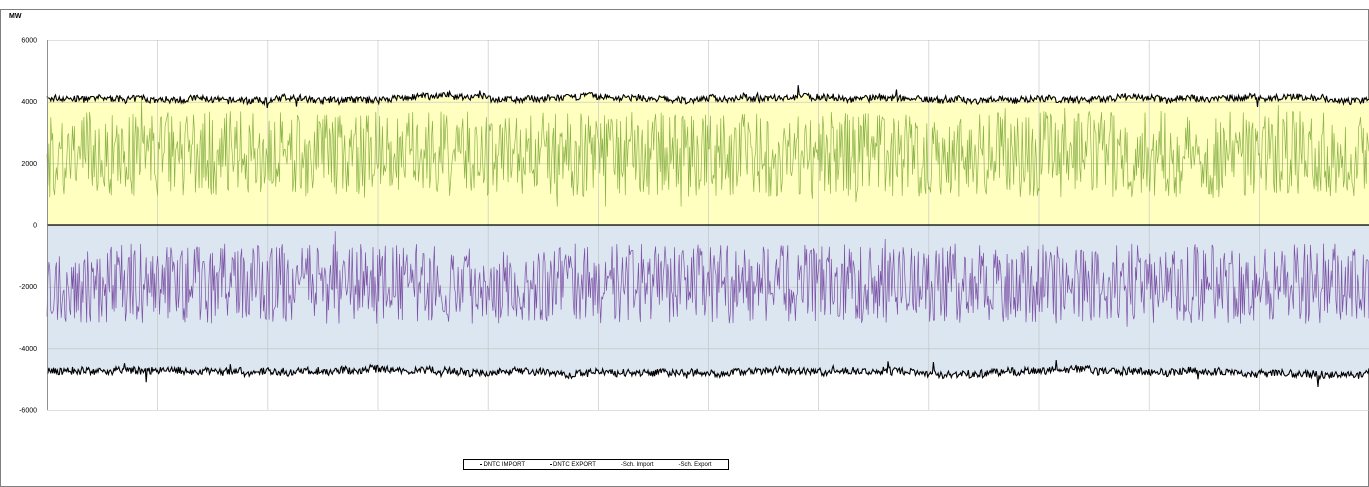 This screenshot has width=1369, height=487. I want to click on legend-label-sch-import: -Sch. Import, so click(637, 464).